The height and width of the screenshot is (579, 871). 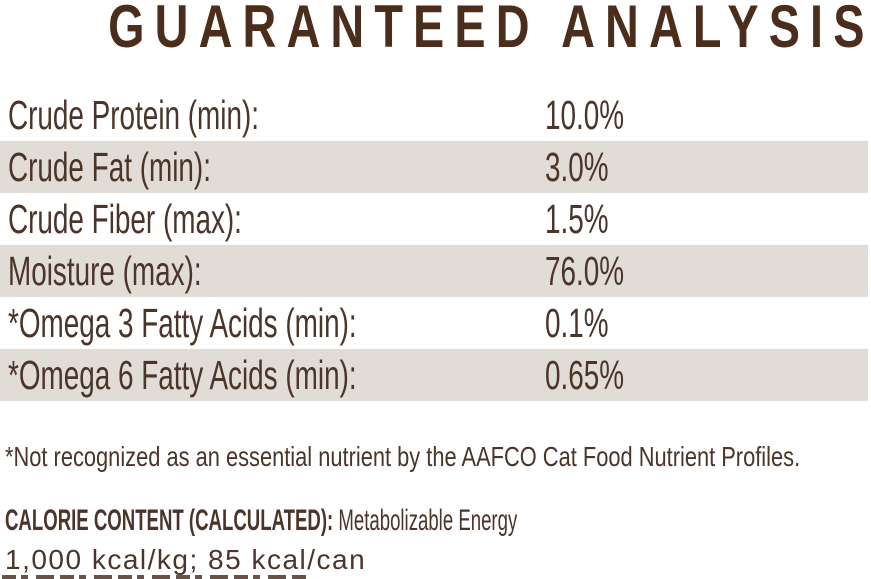 I want to click on nutrient-value: 3.0%, so click(x=577, y=166).